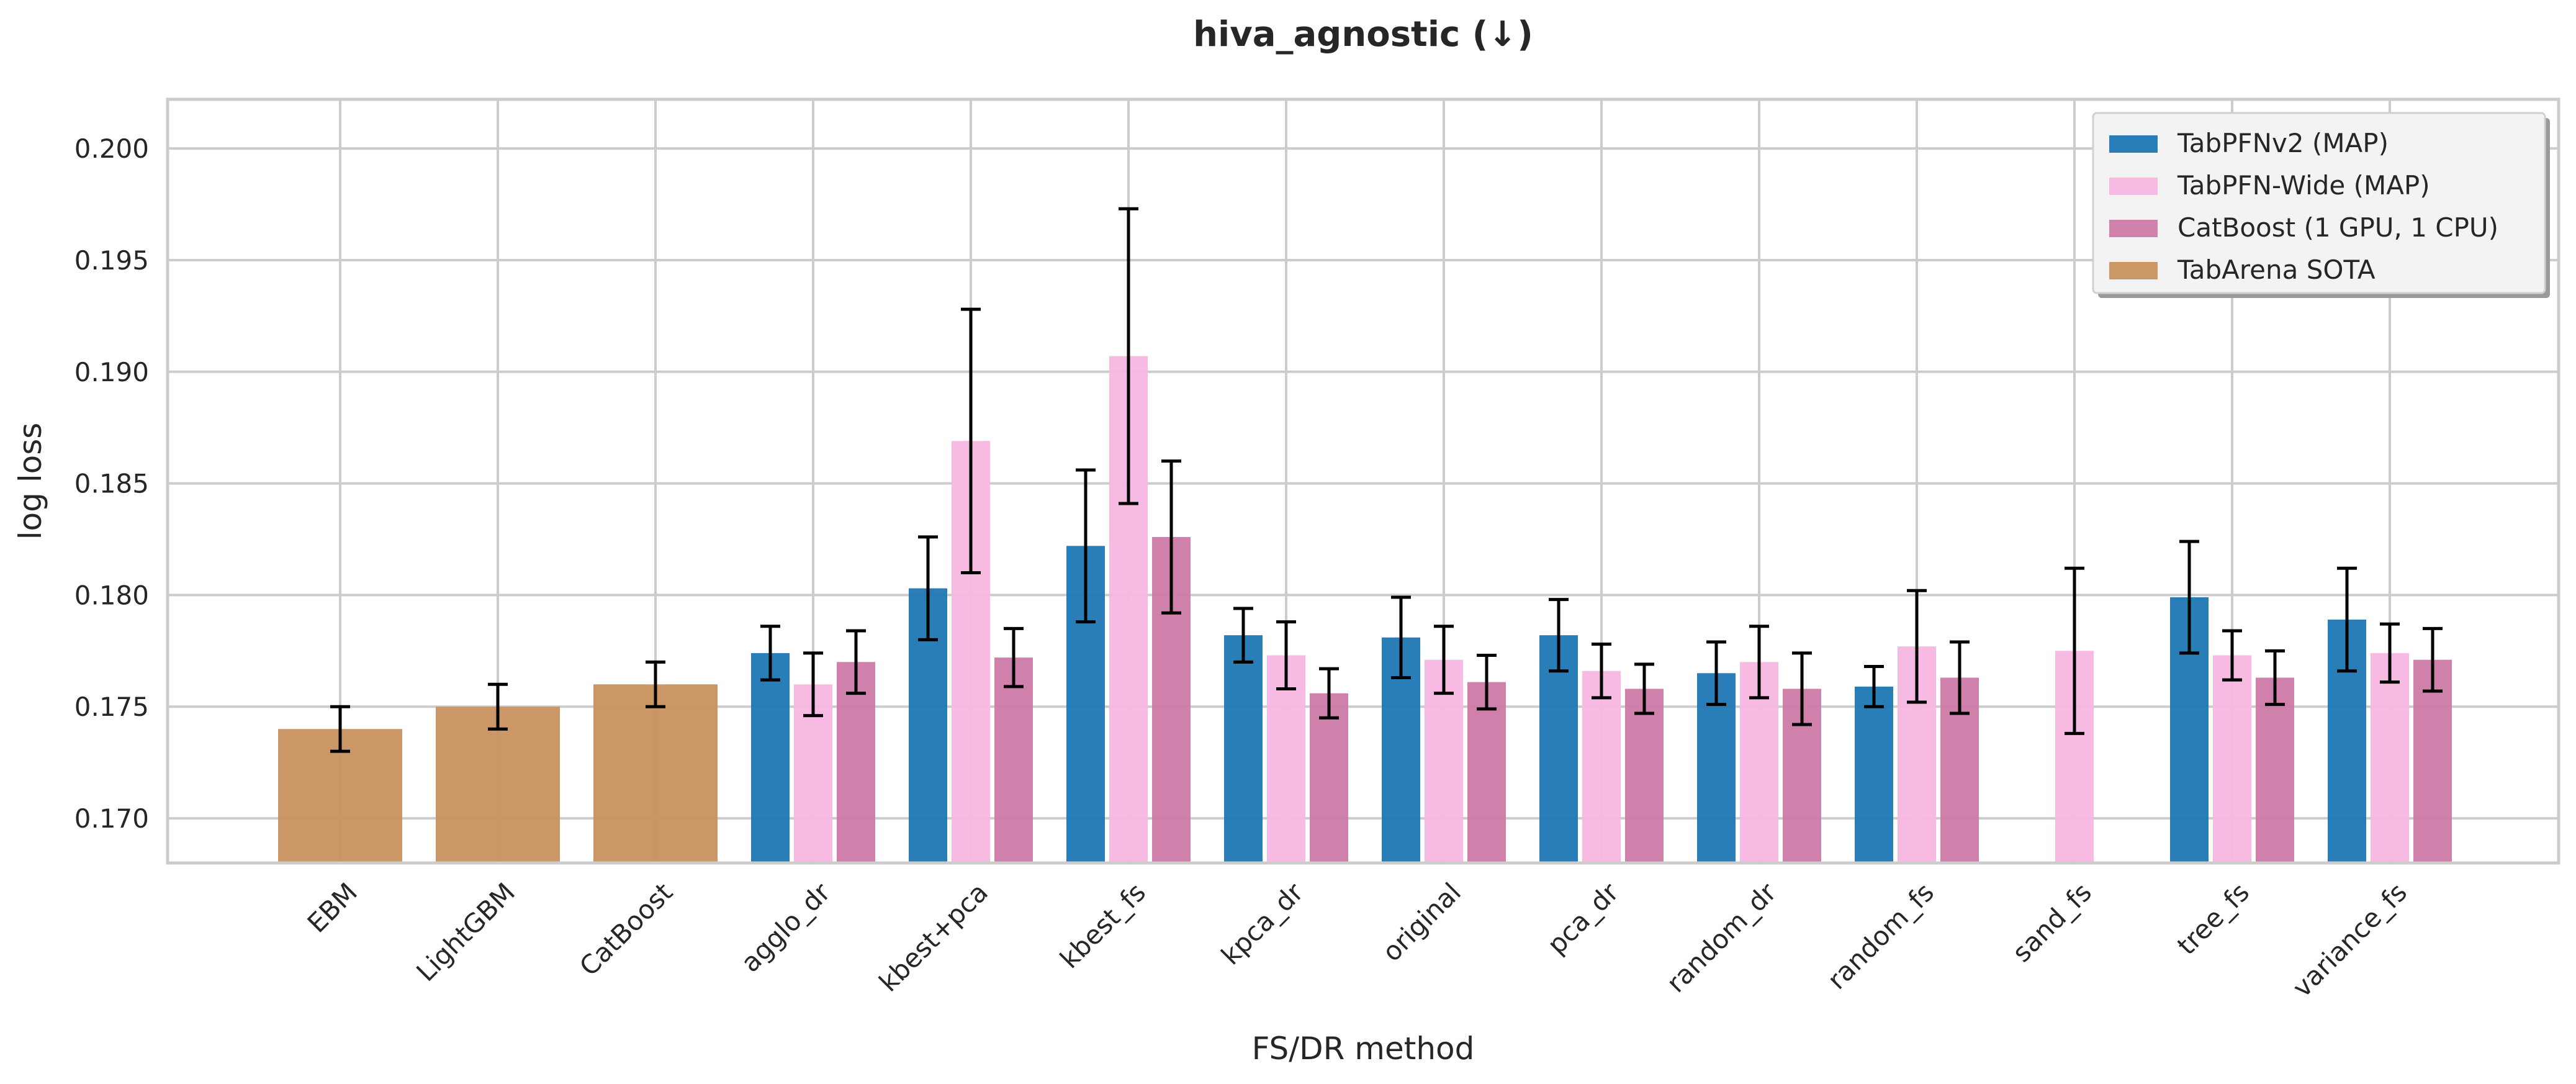  Describe the element at coordinates (1363, 34) in the screenshot. I see `chart-title: hiva_agnostic (↓)` at that location.